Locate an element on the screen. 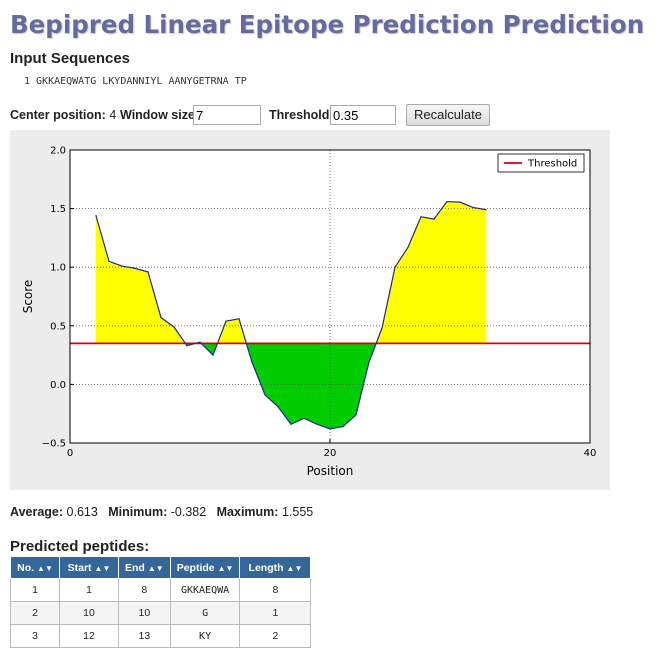 This screenshot has width=667, height=669. table-row: 1 1 8 GKKAEQWA 8 is located at coordinates (161, 590).